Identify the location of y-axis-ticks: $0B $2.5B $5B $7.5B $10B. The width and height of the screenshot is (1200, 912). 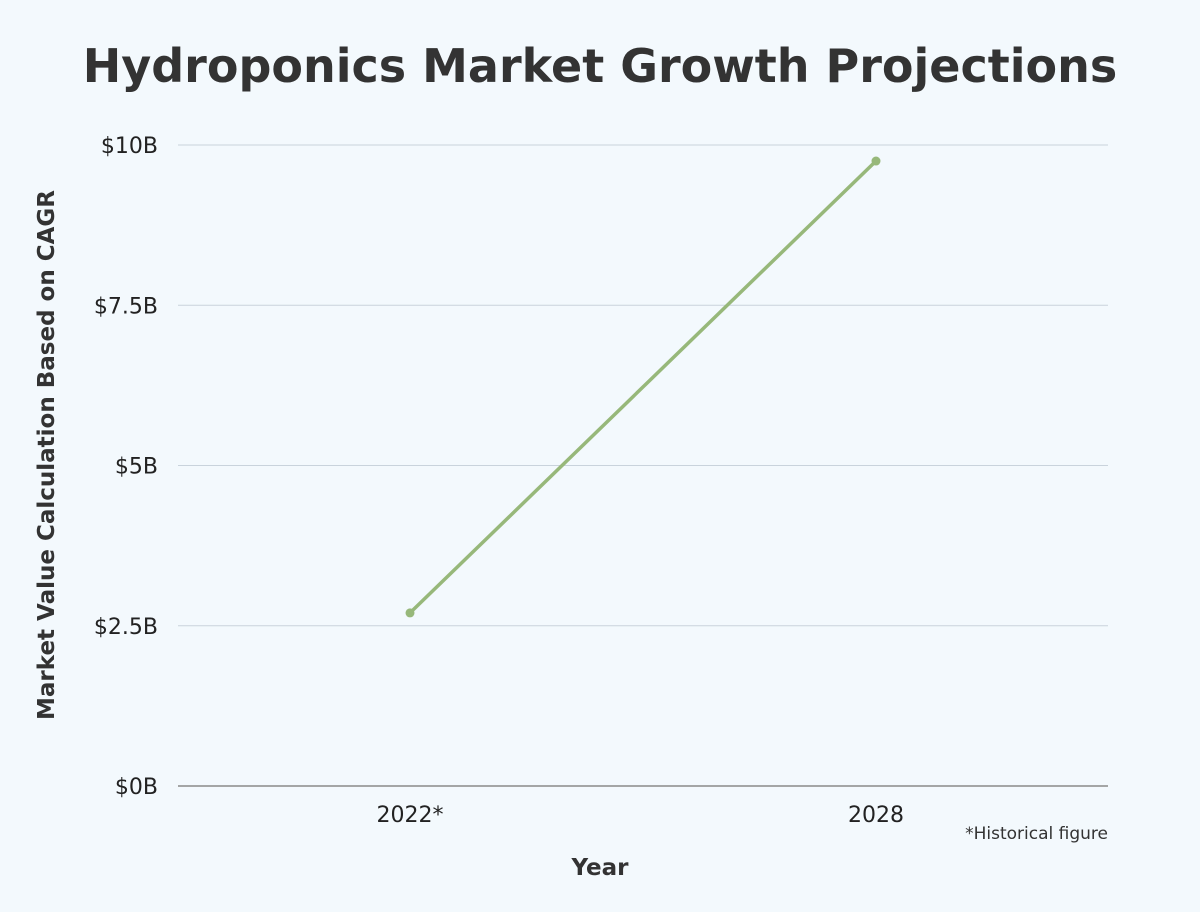
(126, 467).